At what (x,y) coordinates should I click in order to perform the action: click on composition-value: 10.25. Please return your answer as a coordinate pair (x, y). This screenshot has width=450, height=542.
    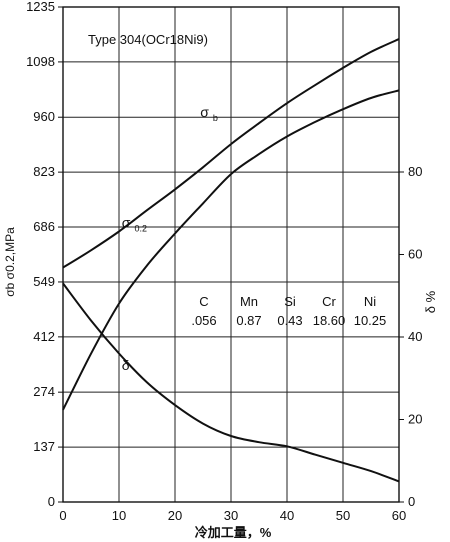
    Looking at the image, I should click on (370, 320).